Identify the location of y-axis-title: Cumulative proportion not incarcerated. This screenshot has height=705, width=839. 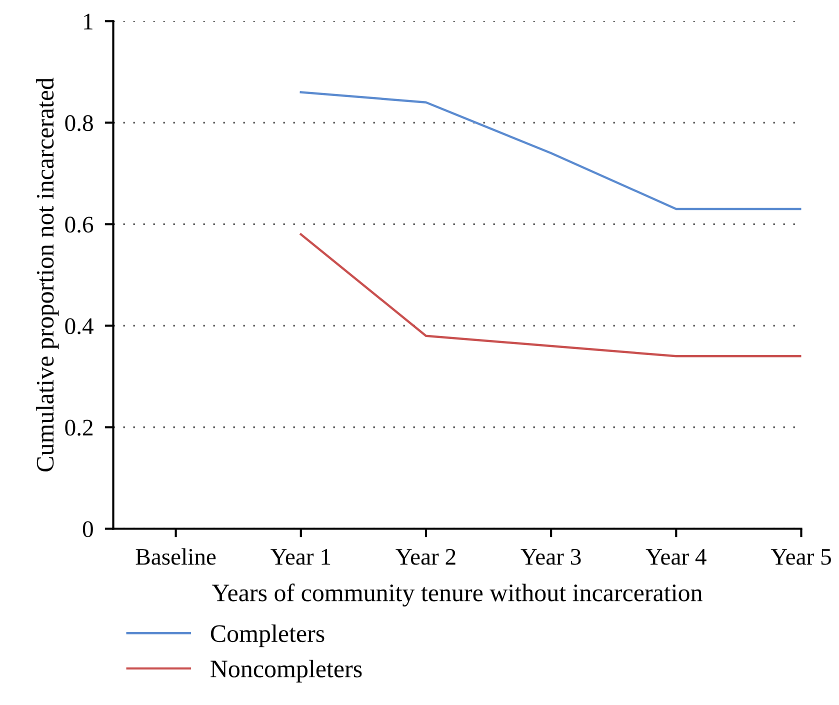
(47, 275).